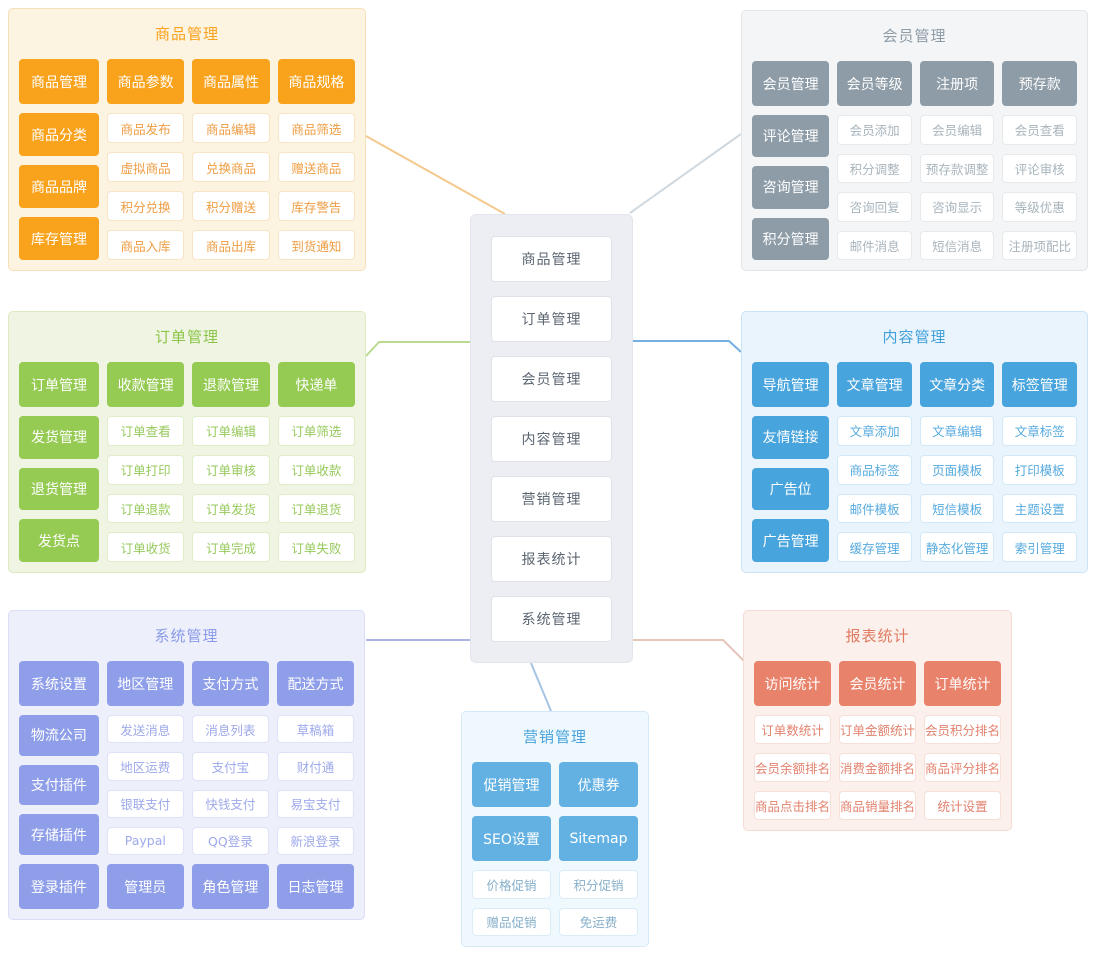 Image resolution: width=1100 pixels, height=957 pixels. What do you see at coordinates (962, 729) in the screenshot?
I see `menu-item: 会员积分排名` at bounding box center [962, 729].